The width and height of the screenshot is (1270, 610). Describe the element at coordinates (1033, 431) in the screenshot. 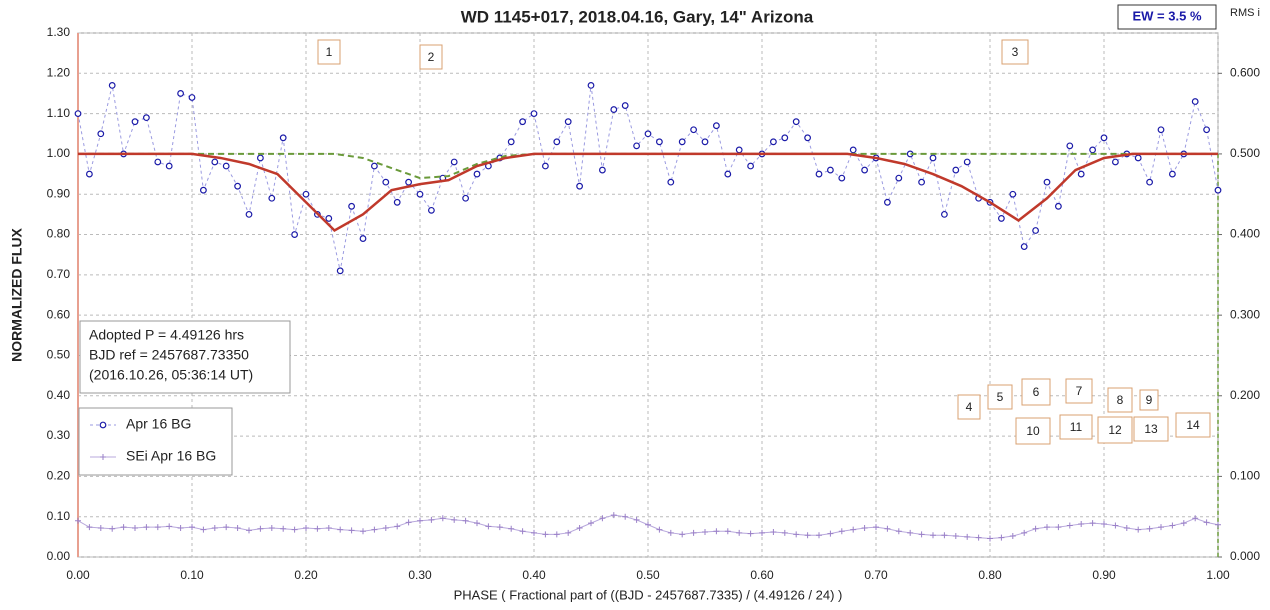

I see `annotation-label: 10` at that location.